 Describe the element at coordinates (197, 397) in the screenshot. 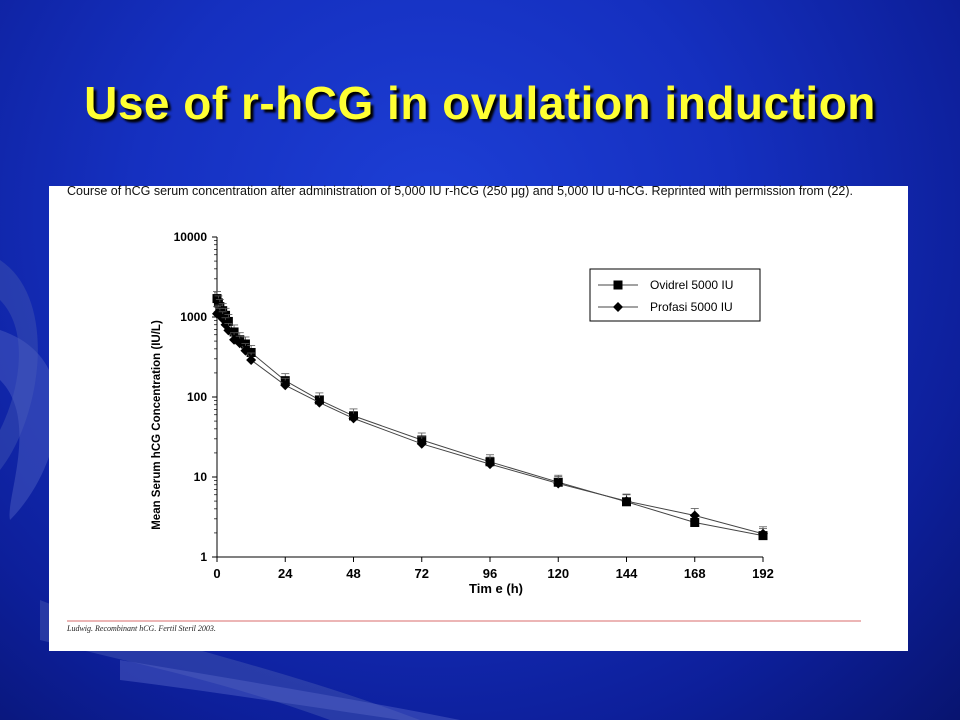

I see `y-tick-label: 100` at that location.